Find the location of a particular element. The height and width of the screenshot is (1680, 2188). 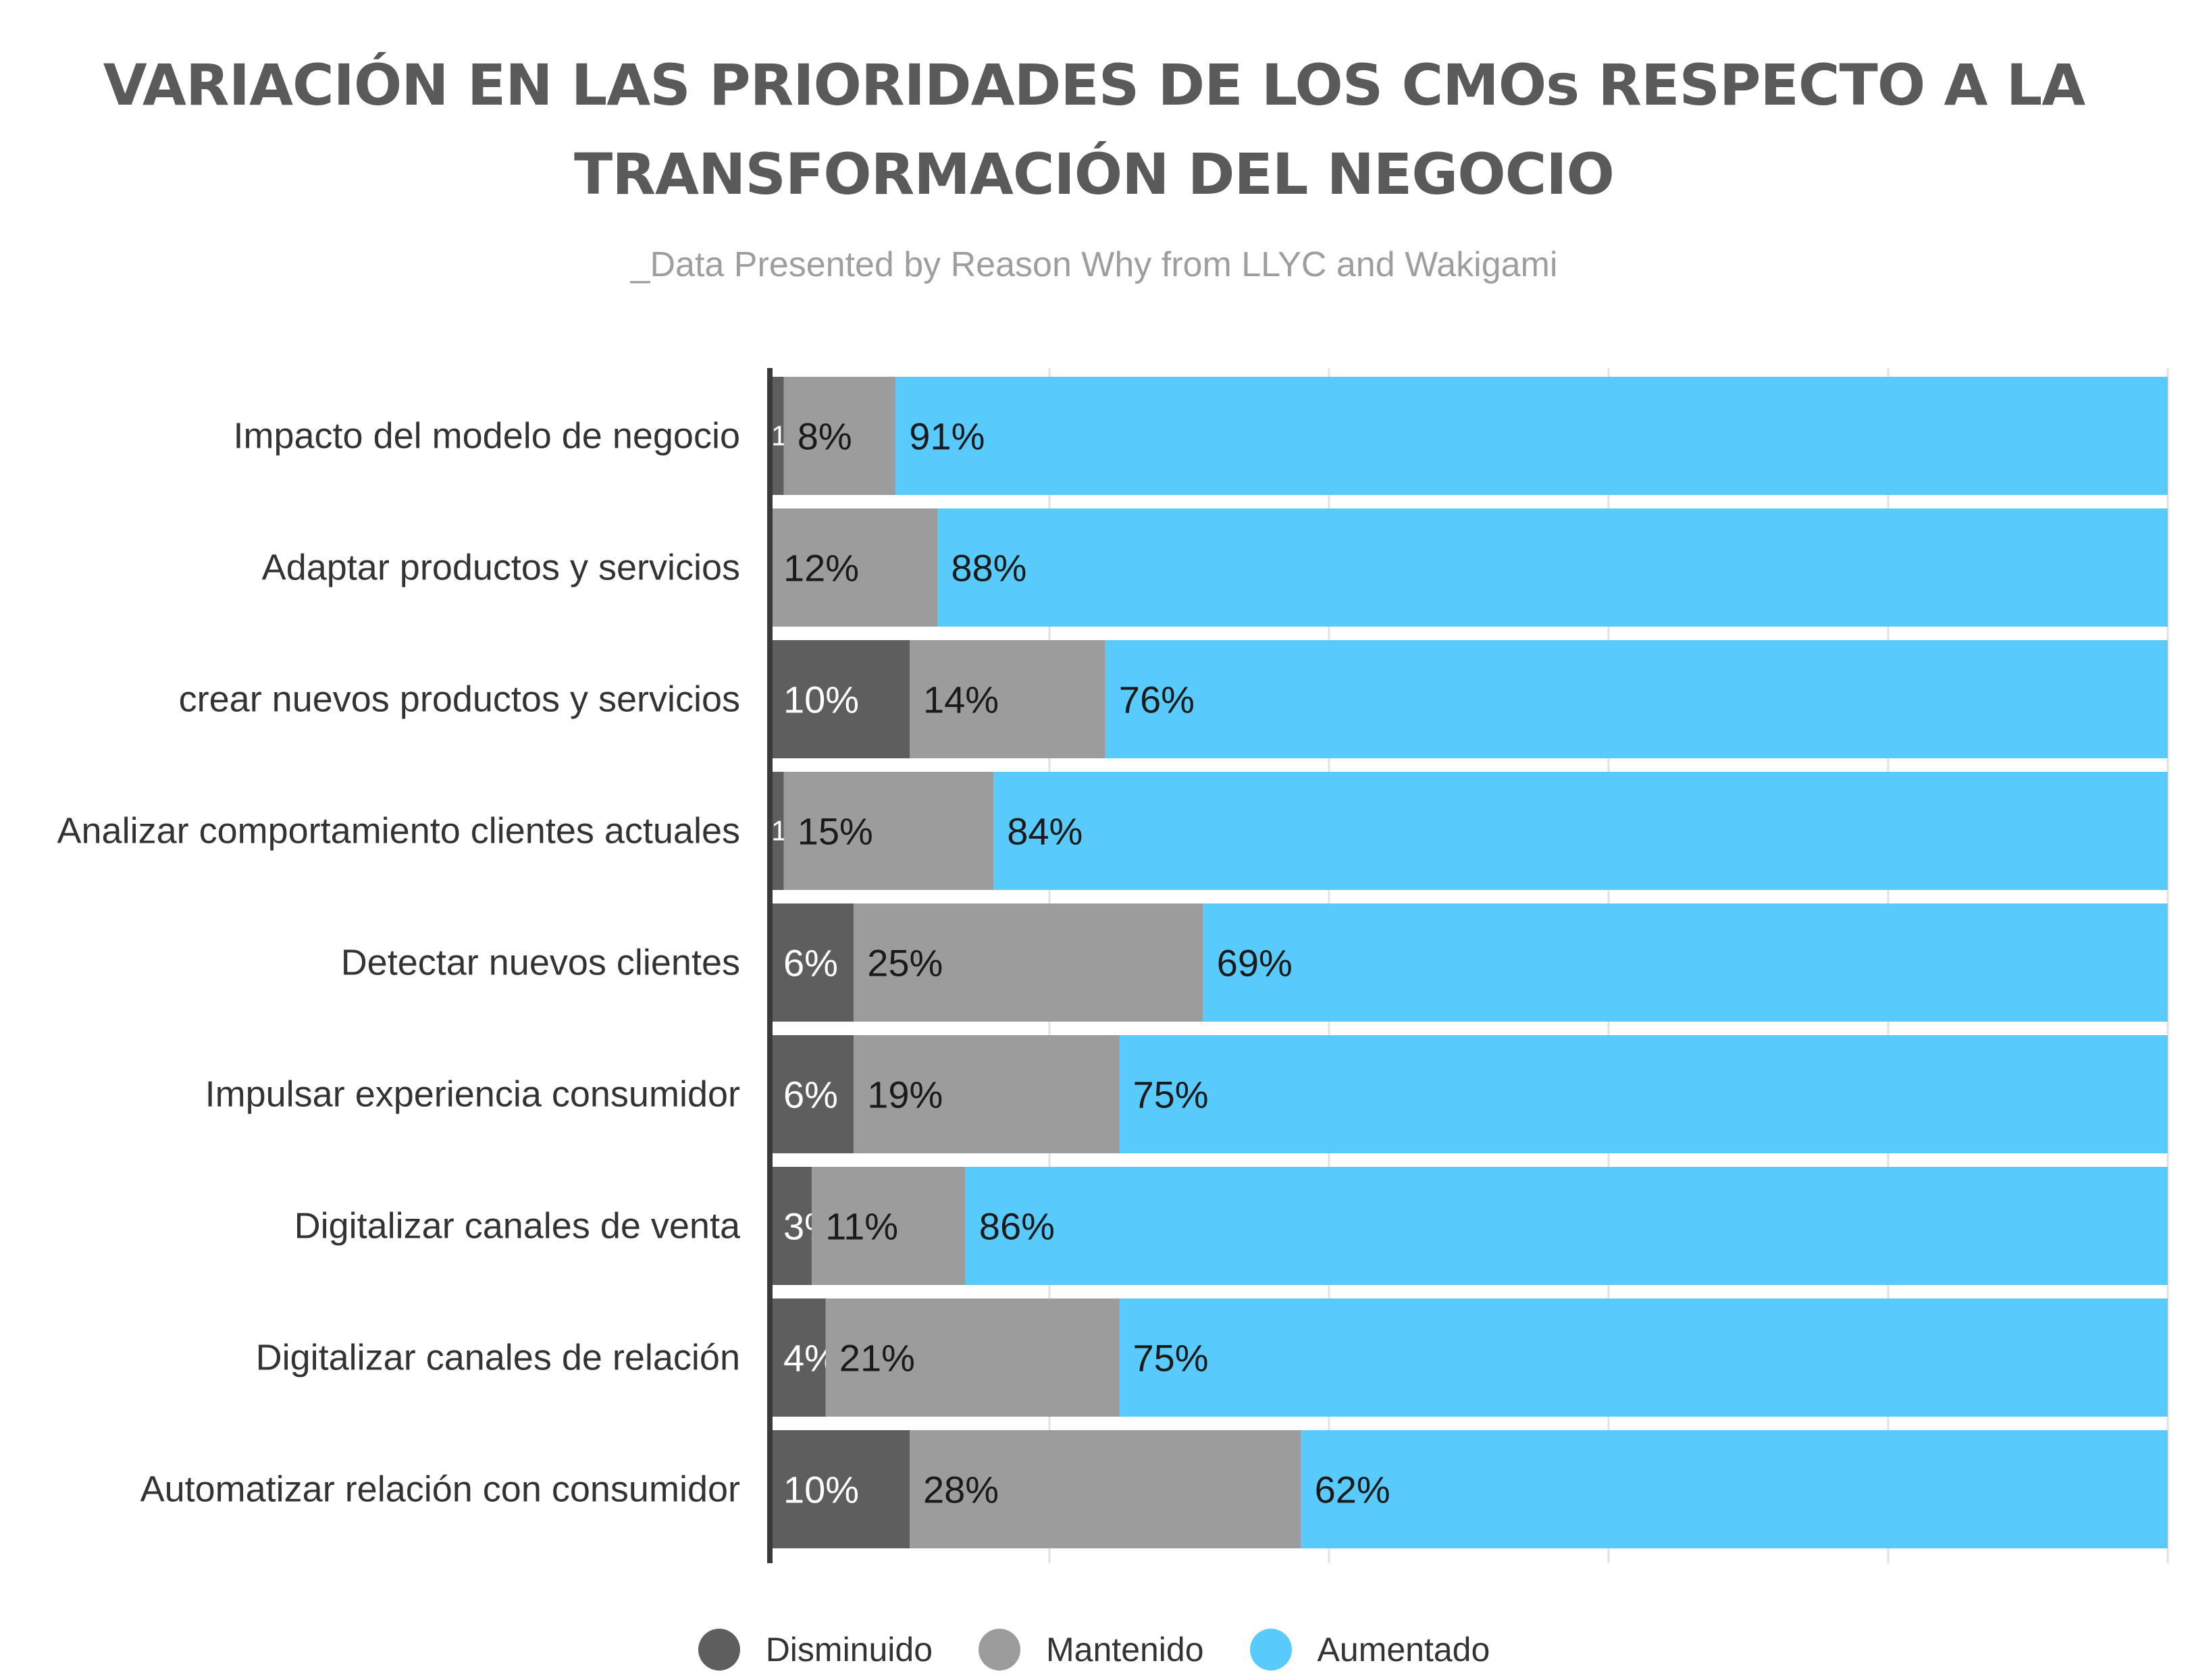

category-label: Adaptar productos y servicios is located at coordinates (501, 568).